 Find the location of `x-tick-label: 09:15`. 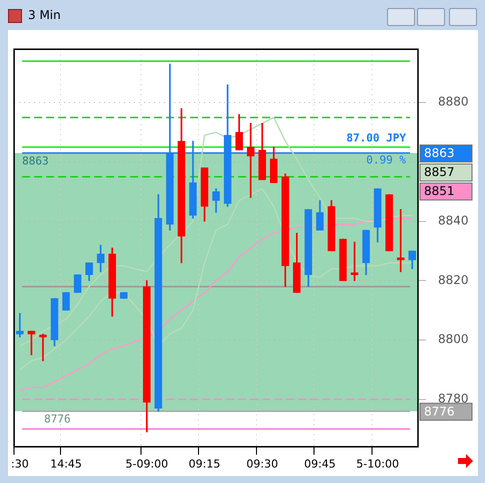

x-tick-label: 09:15 is located at coordinates (204, 463).